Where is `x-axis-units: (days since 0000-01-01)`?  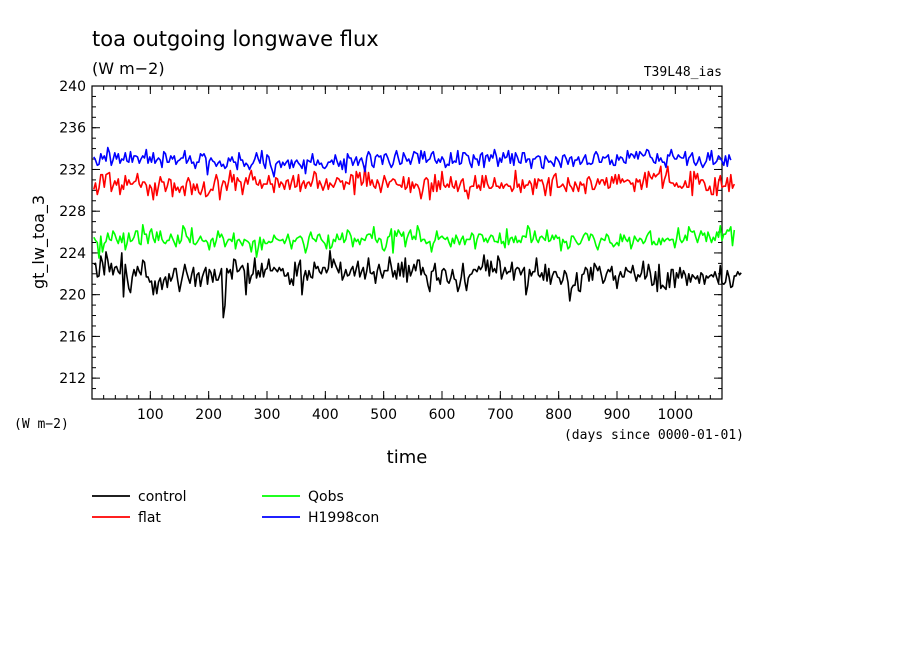
x-axis-units: (days since 0000-01-01) is located at coordinates (654, 435).